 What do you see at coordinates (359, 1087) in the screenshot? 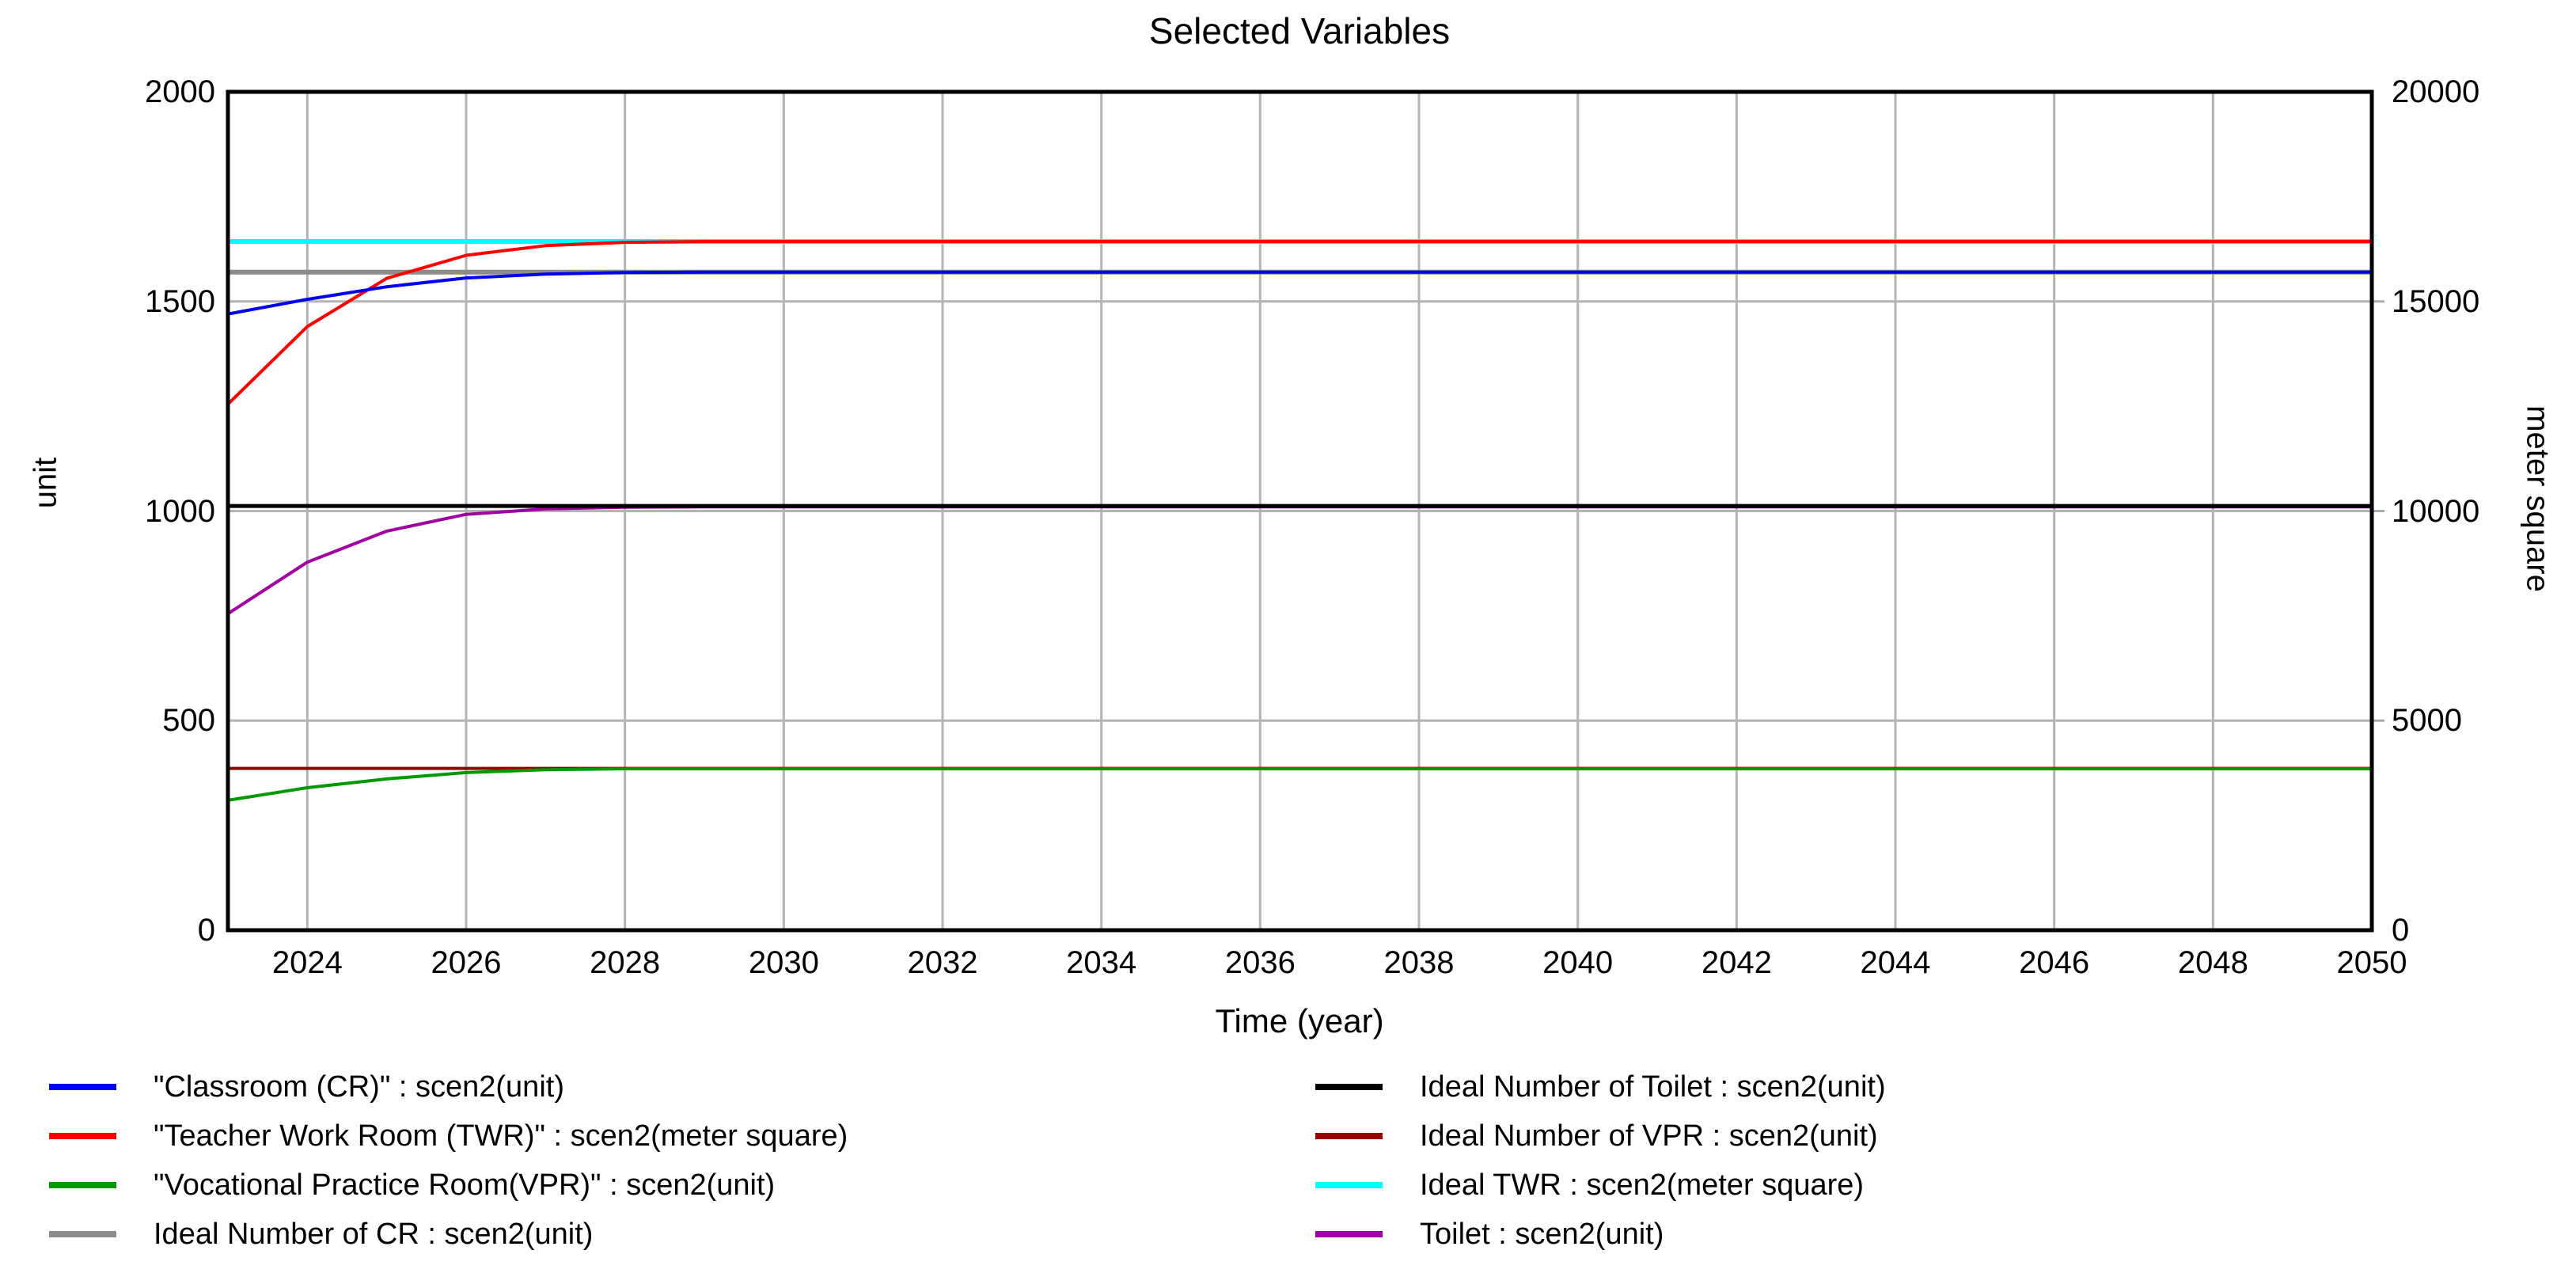
I see `legend-label: "Classroom (CR)" : scen2(unit)` at bounding box center [359, 1087].